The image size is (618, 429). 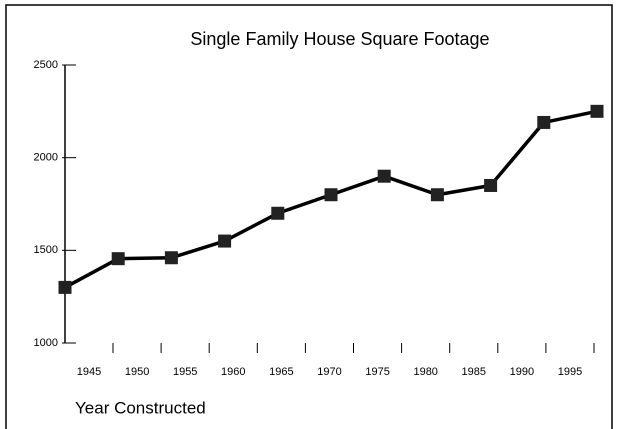 I want to click on x-tick-label: 1960, so click(x=233, y=372).